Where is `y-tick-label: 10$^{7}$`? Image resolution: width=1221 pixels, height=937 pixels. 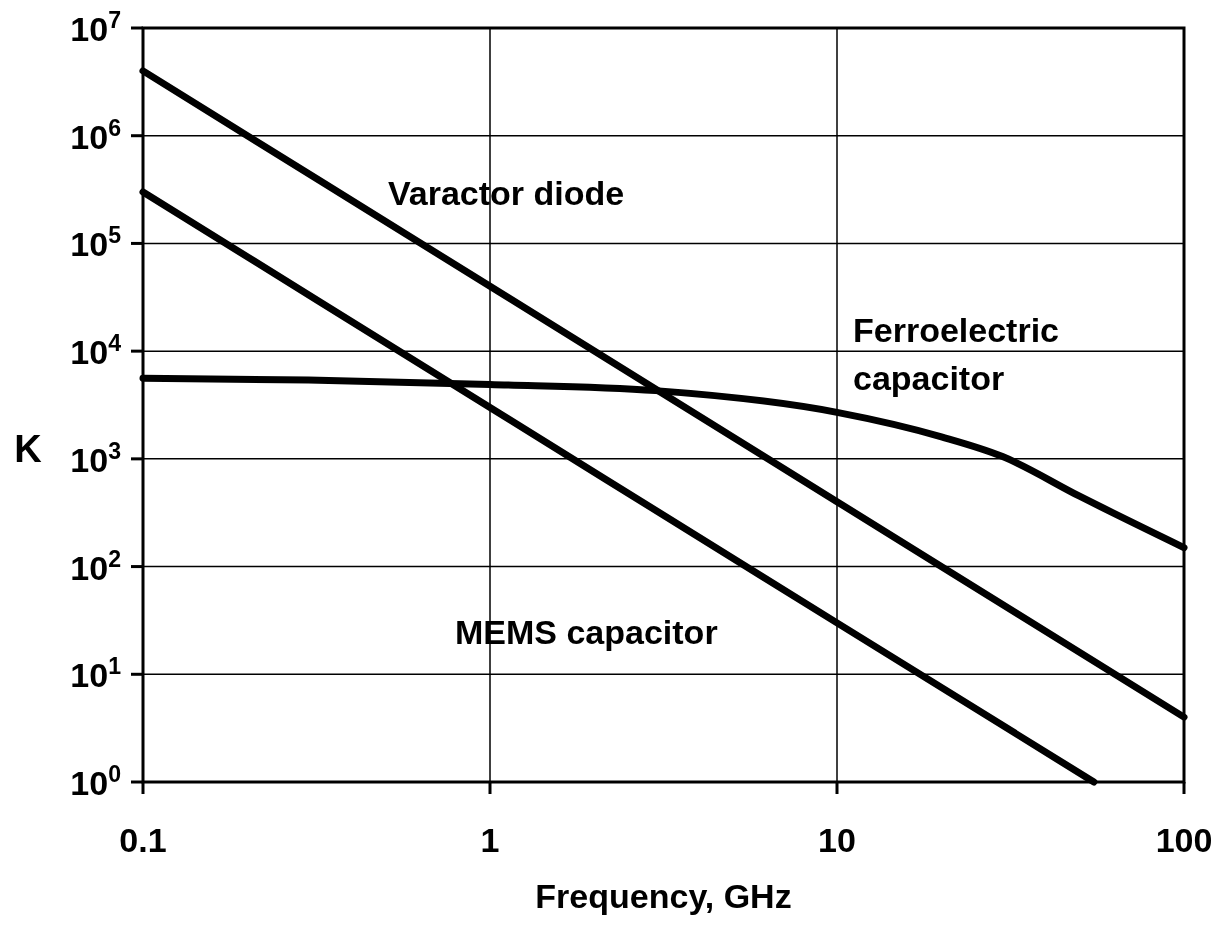
y-tick-label: 10$^{7}$ is located at coordinates (95, 27).